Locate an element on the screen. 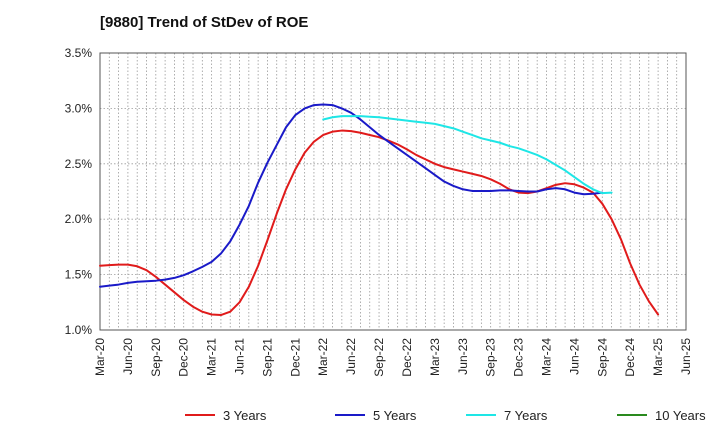 The image size is (720, 440). y-tick-label: 3.5% is located at coordinates (79, 53).